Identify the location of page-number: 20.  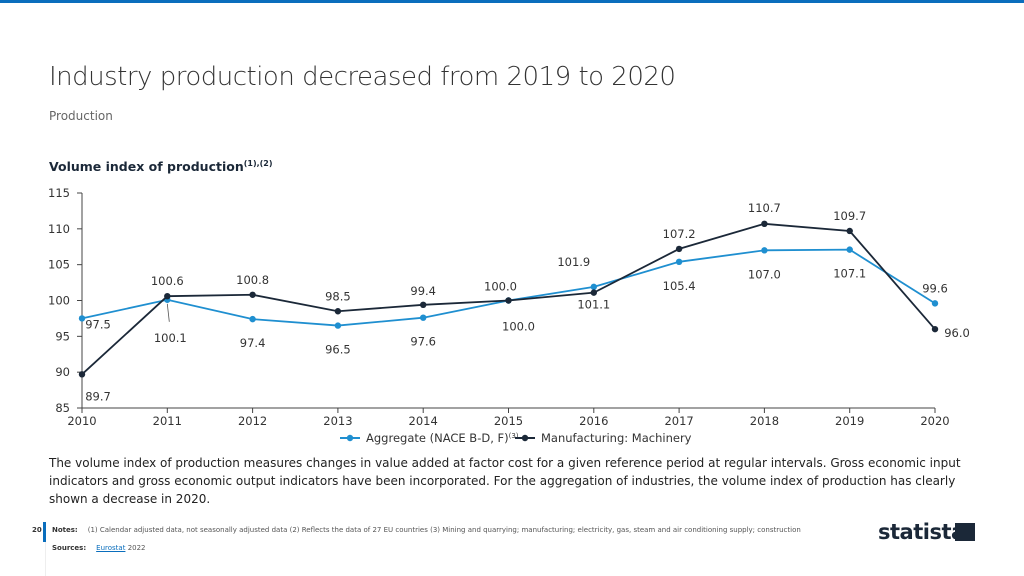
(37, 530).